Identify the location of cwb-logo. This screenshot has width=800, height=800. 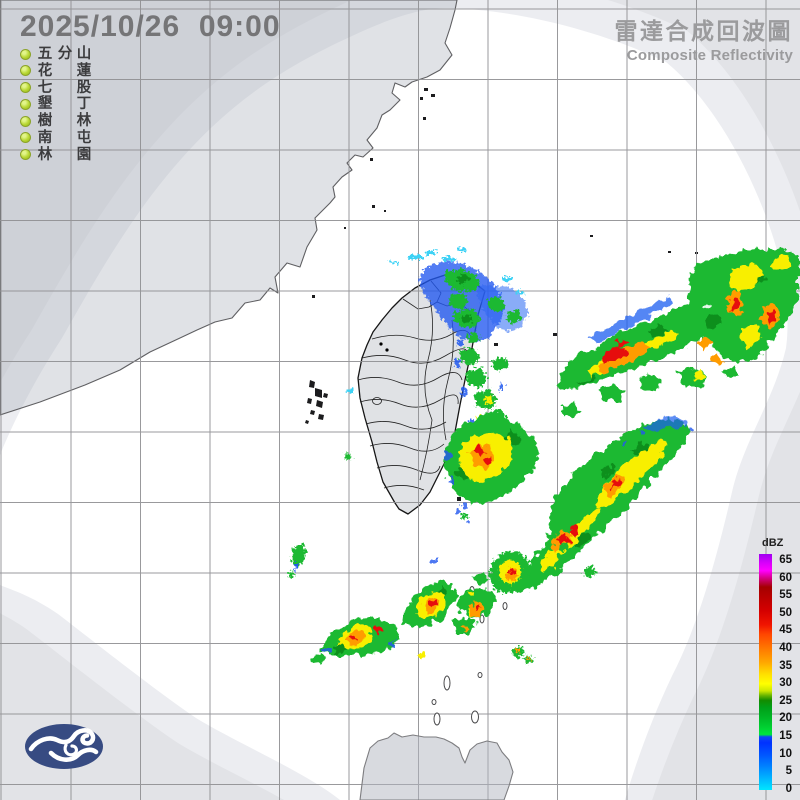
(64, 749).